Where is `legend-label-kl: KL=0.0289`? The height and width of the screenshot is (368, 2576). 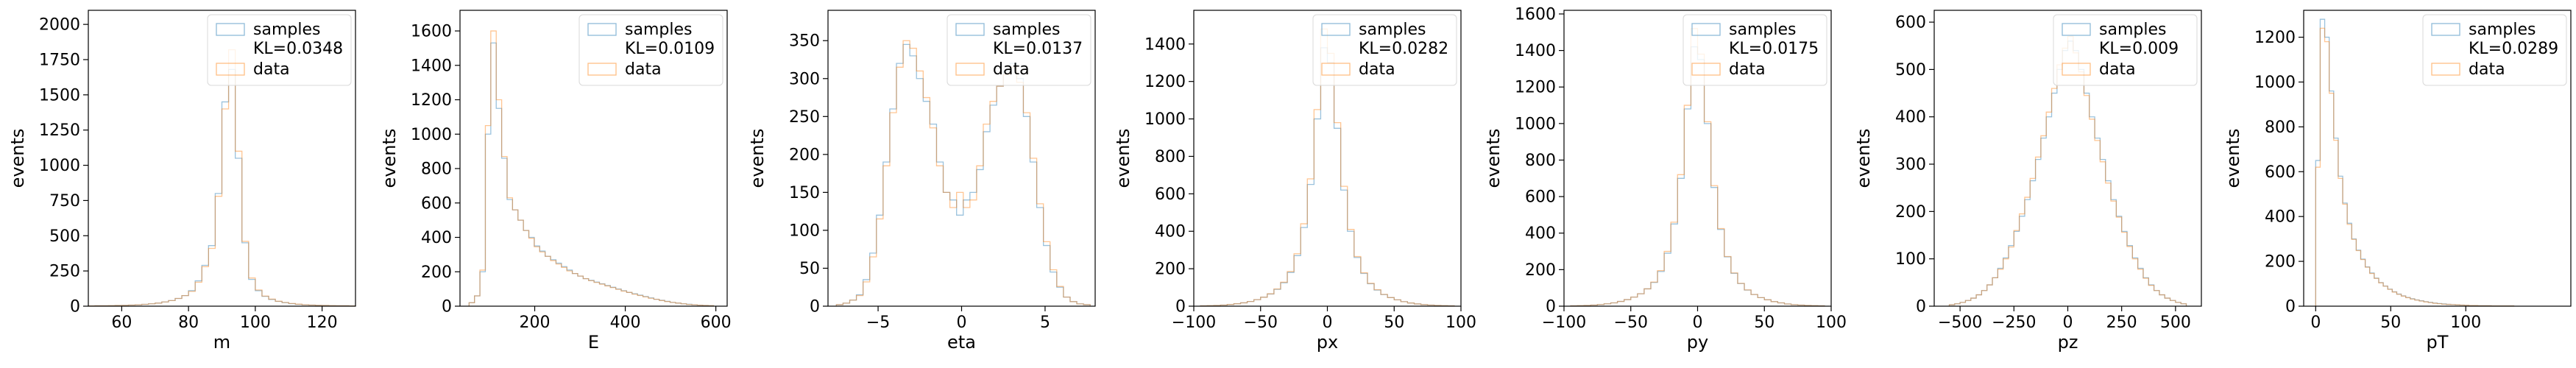
legend-label-kl: KL=0.0289 is located at coordinates (2513, 49).